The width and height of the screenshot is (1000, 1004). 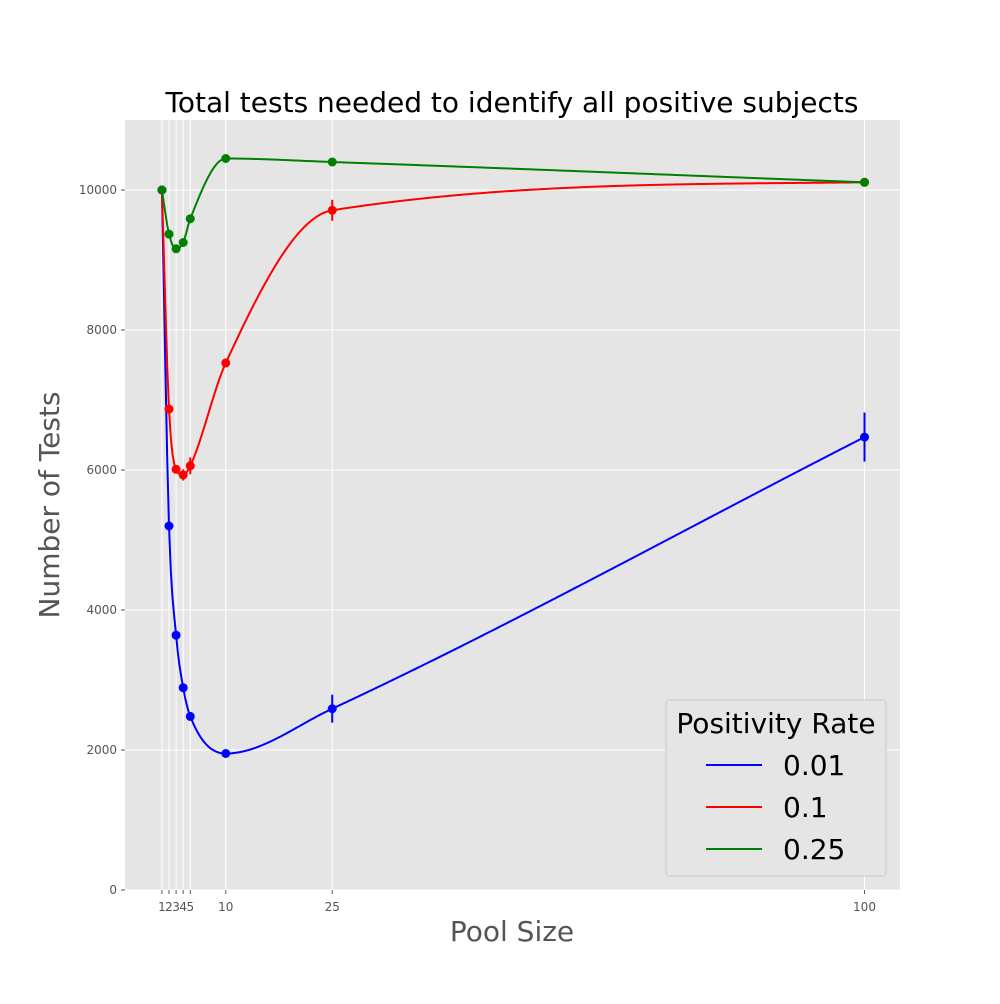 I want to click on legend-label: 0.1, so click(x=805, y=807).